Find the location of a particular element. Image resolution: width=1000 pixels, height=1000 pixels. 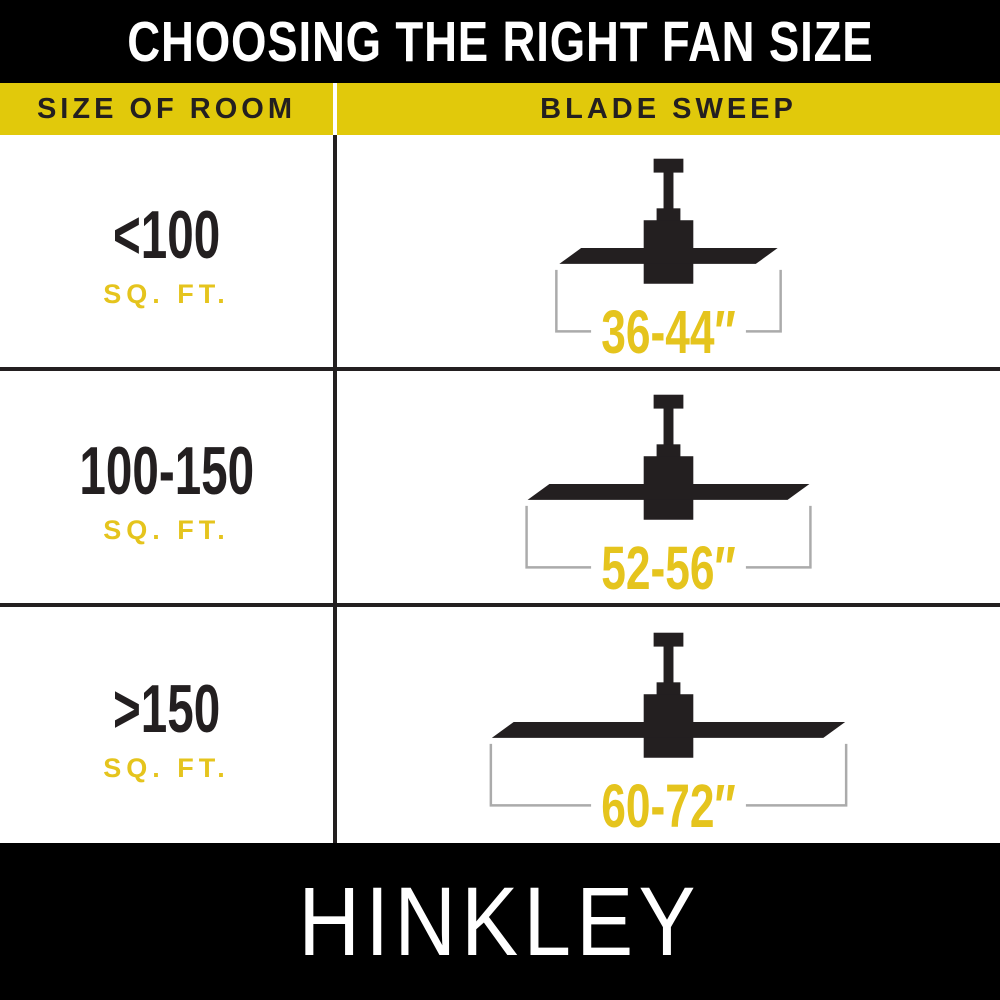

ceiling-fan-icon: 52-56″ is located at coordinates (668, 498).